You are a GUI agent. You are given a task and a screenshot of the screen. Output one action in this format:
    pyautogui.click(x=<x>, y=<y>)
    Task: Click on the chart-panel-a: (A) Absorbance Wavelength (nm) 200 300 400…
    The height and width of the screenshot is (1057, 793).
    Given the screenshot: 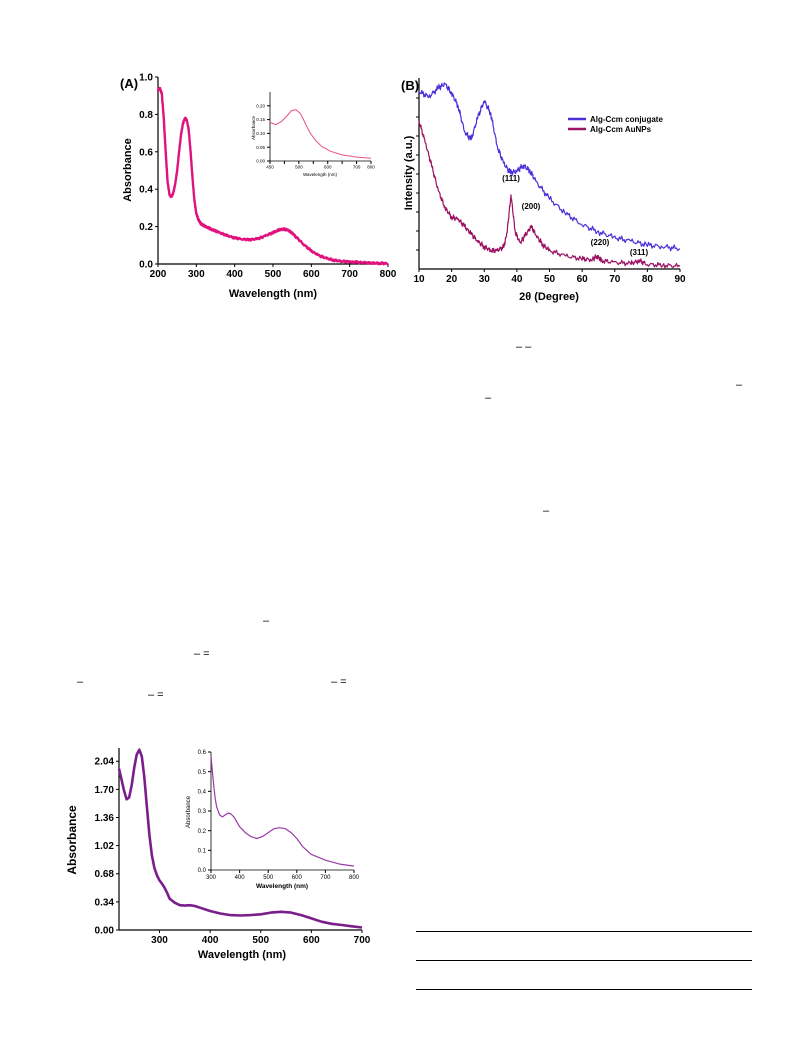 What is the action you would take?
    pyautogui.click(x=258, y=187)
    